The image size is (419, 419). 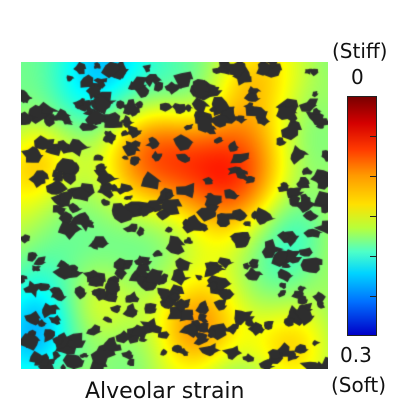 What do you see at coordinates (359, 385) in the screenshot?
I see `colorbar-bottom-descriptor: (Soft)` at bounding box center [359, 385].